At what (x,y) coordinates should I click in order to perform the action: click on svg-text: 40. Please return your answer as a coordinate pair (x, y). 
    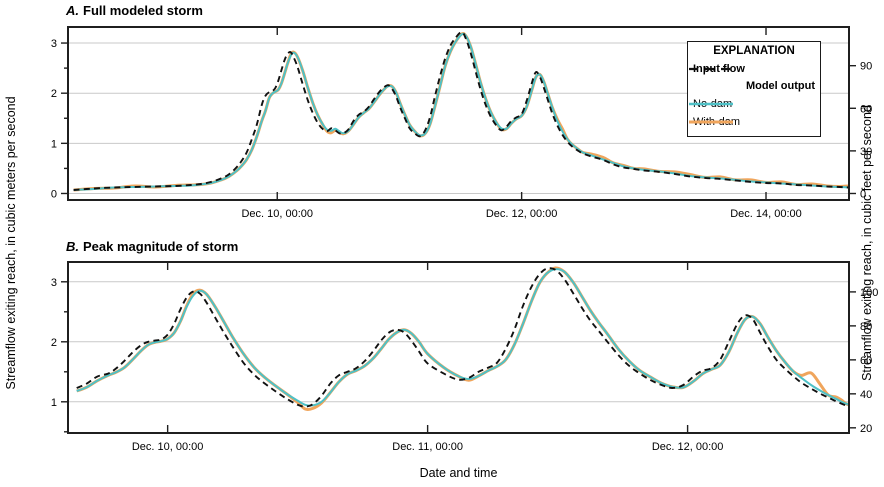
    Looking at the image, I should click on (866, 395).